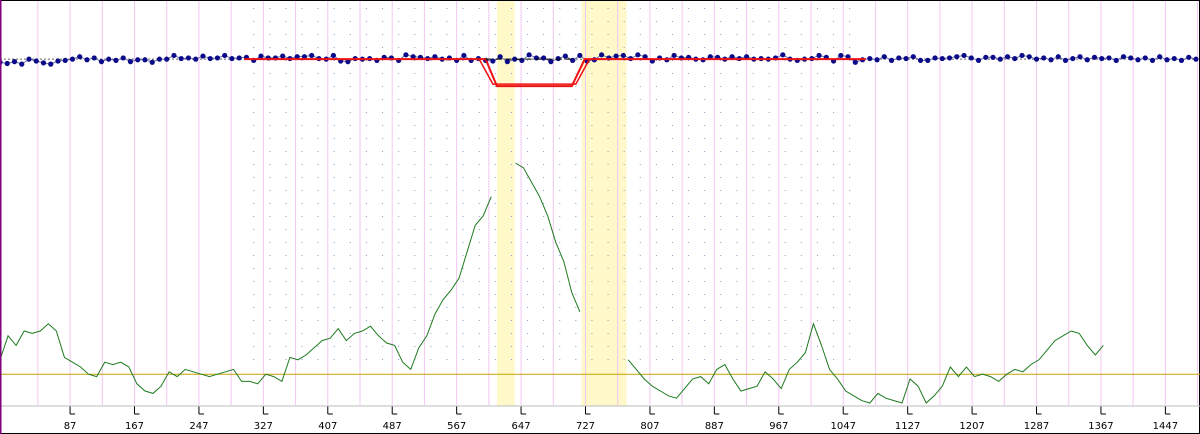  Describe the element at coordinates (534, 71) in the screenshot. I see `fit-line-alt` at that location.